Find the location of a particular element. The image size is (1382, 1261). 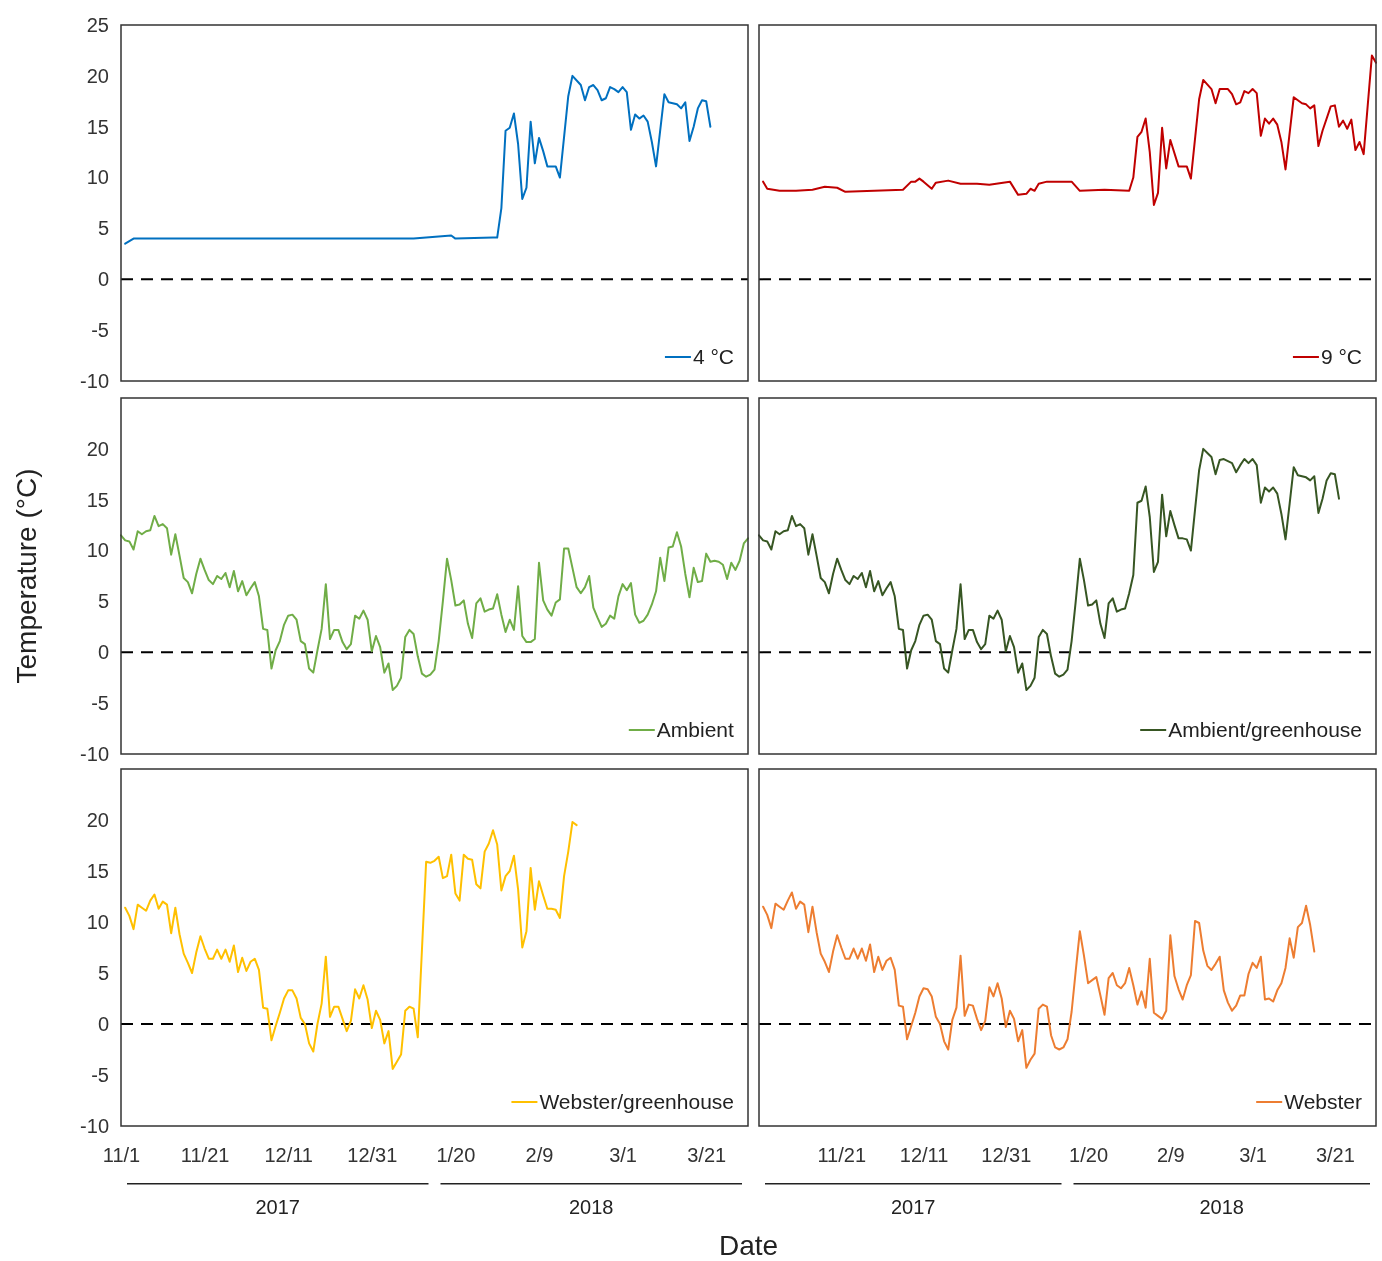

legend-label: Webster/greenhouse is located at coordinates (636, 1101).